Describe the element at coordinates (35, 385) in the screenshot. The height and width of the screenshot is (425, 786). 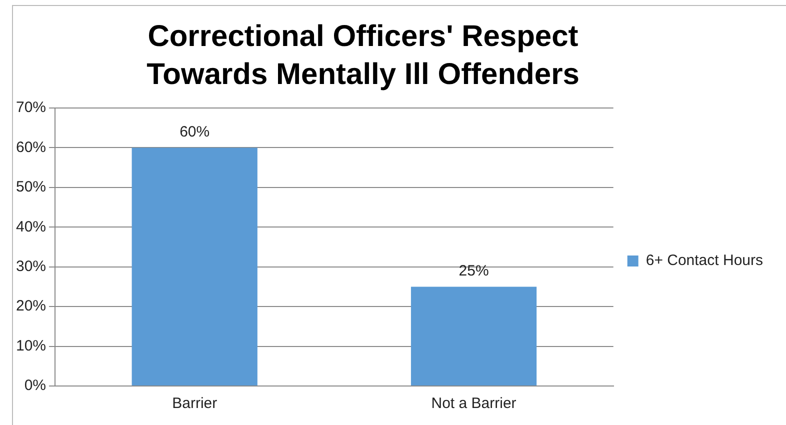
I see `y-tick-label: 0%` at that location.